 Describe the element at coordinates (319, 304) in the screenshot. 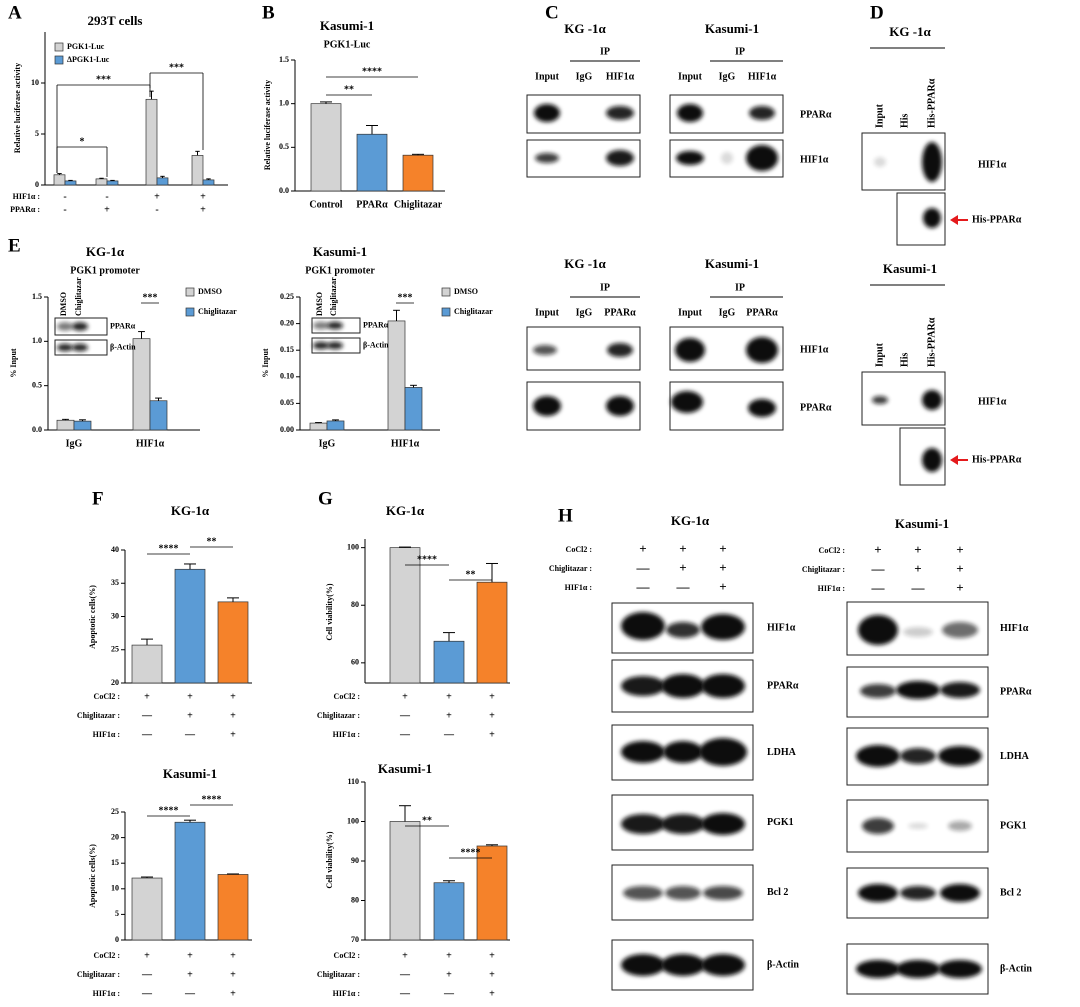

I see `inset-lane-label: DMSO` at that location.